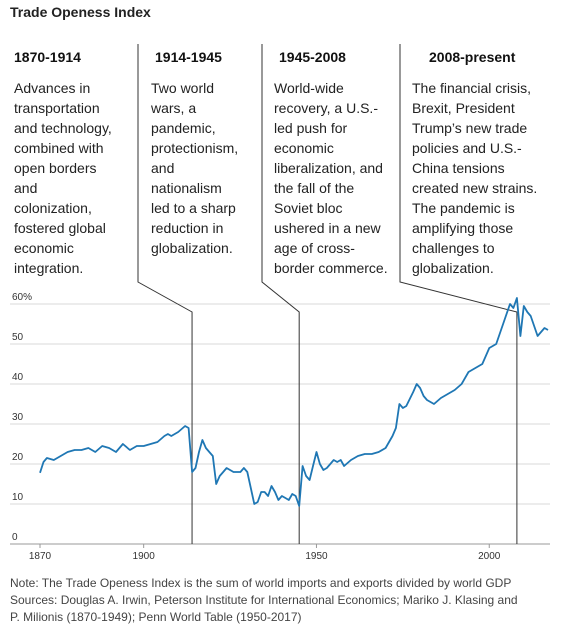 Image resolution: width=575 pixels, height=636 pixels. What do you see at coordinates (18, 497) in the screenshot?
I see `y-tick-label: 10` at bounding box center [18, 497].